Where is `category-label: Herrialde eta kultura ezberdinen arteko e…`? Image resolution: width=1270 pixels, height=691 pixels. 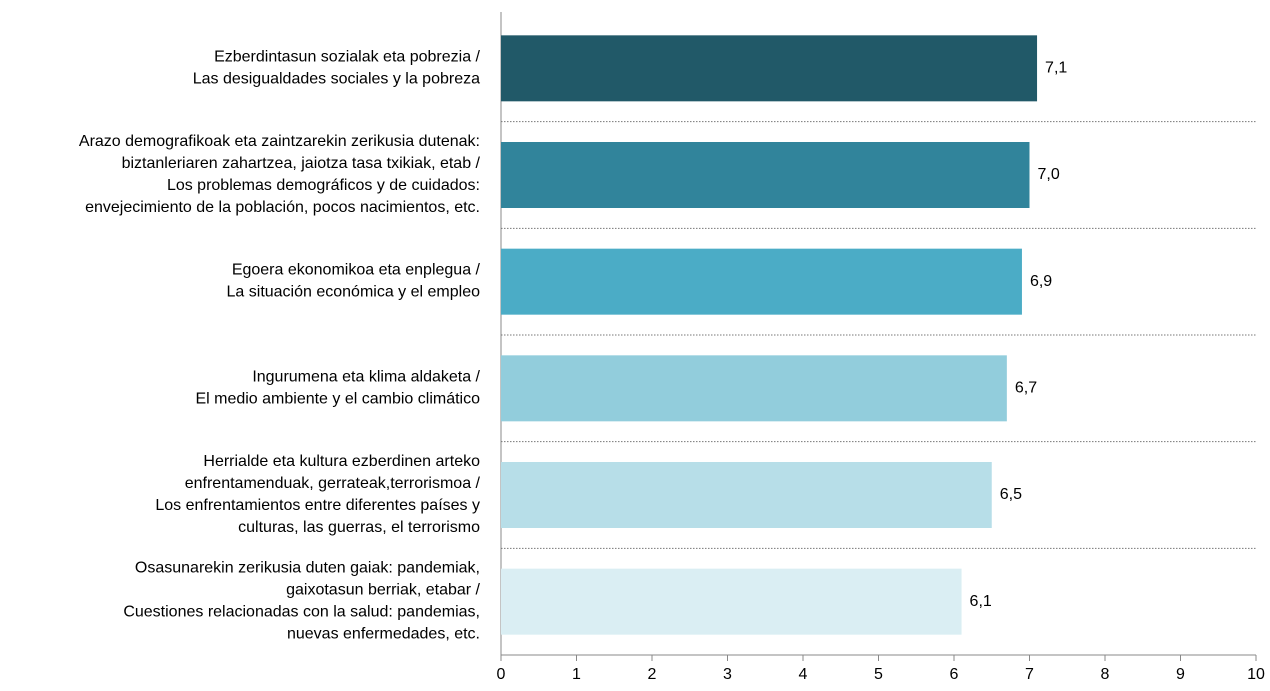
category-label: Herrialde eta kultura ezberdinen arteko e… is located at coordinates (317, 494).